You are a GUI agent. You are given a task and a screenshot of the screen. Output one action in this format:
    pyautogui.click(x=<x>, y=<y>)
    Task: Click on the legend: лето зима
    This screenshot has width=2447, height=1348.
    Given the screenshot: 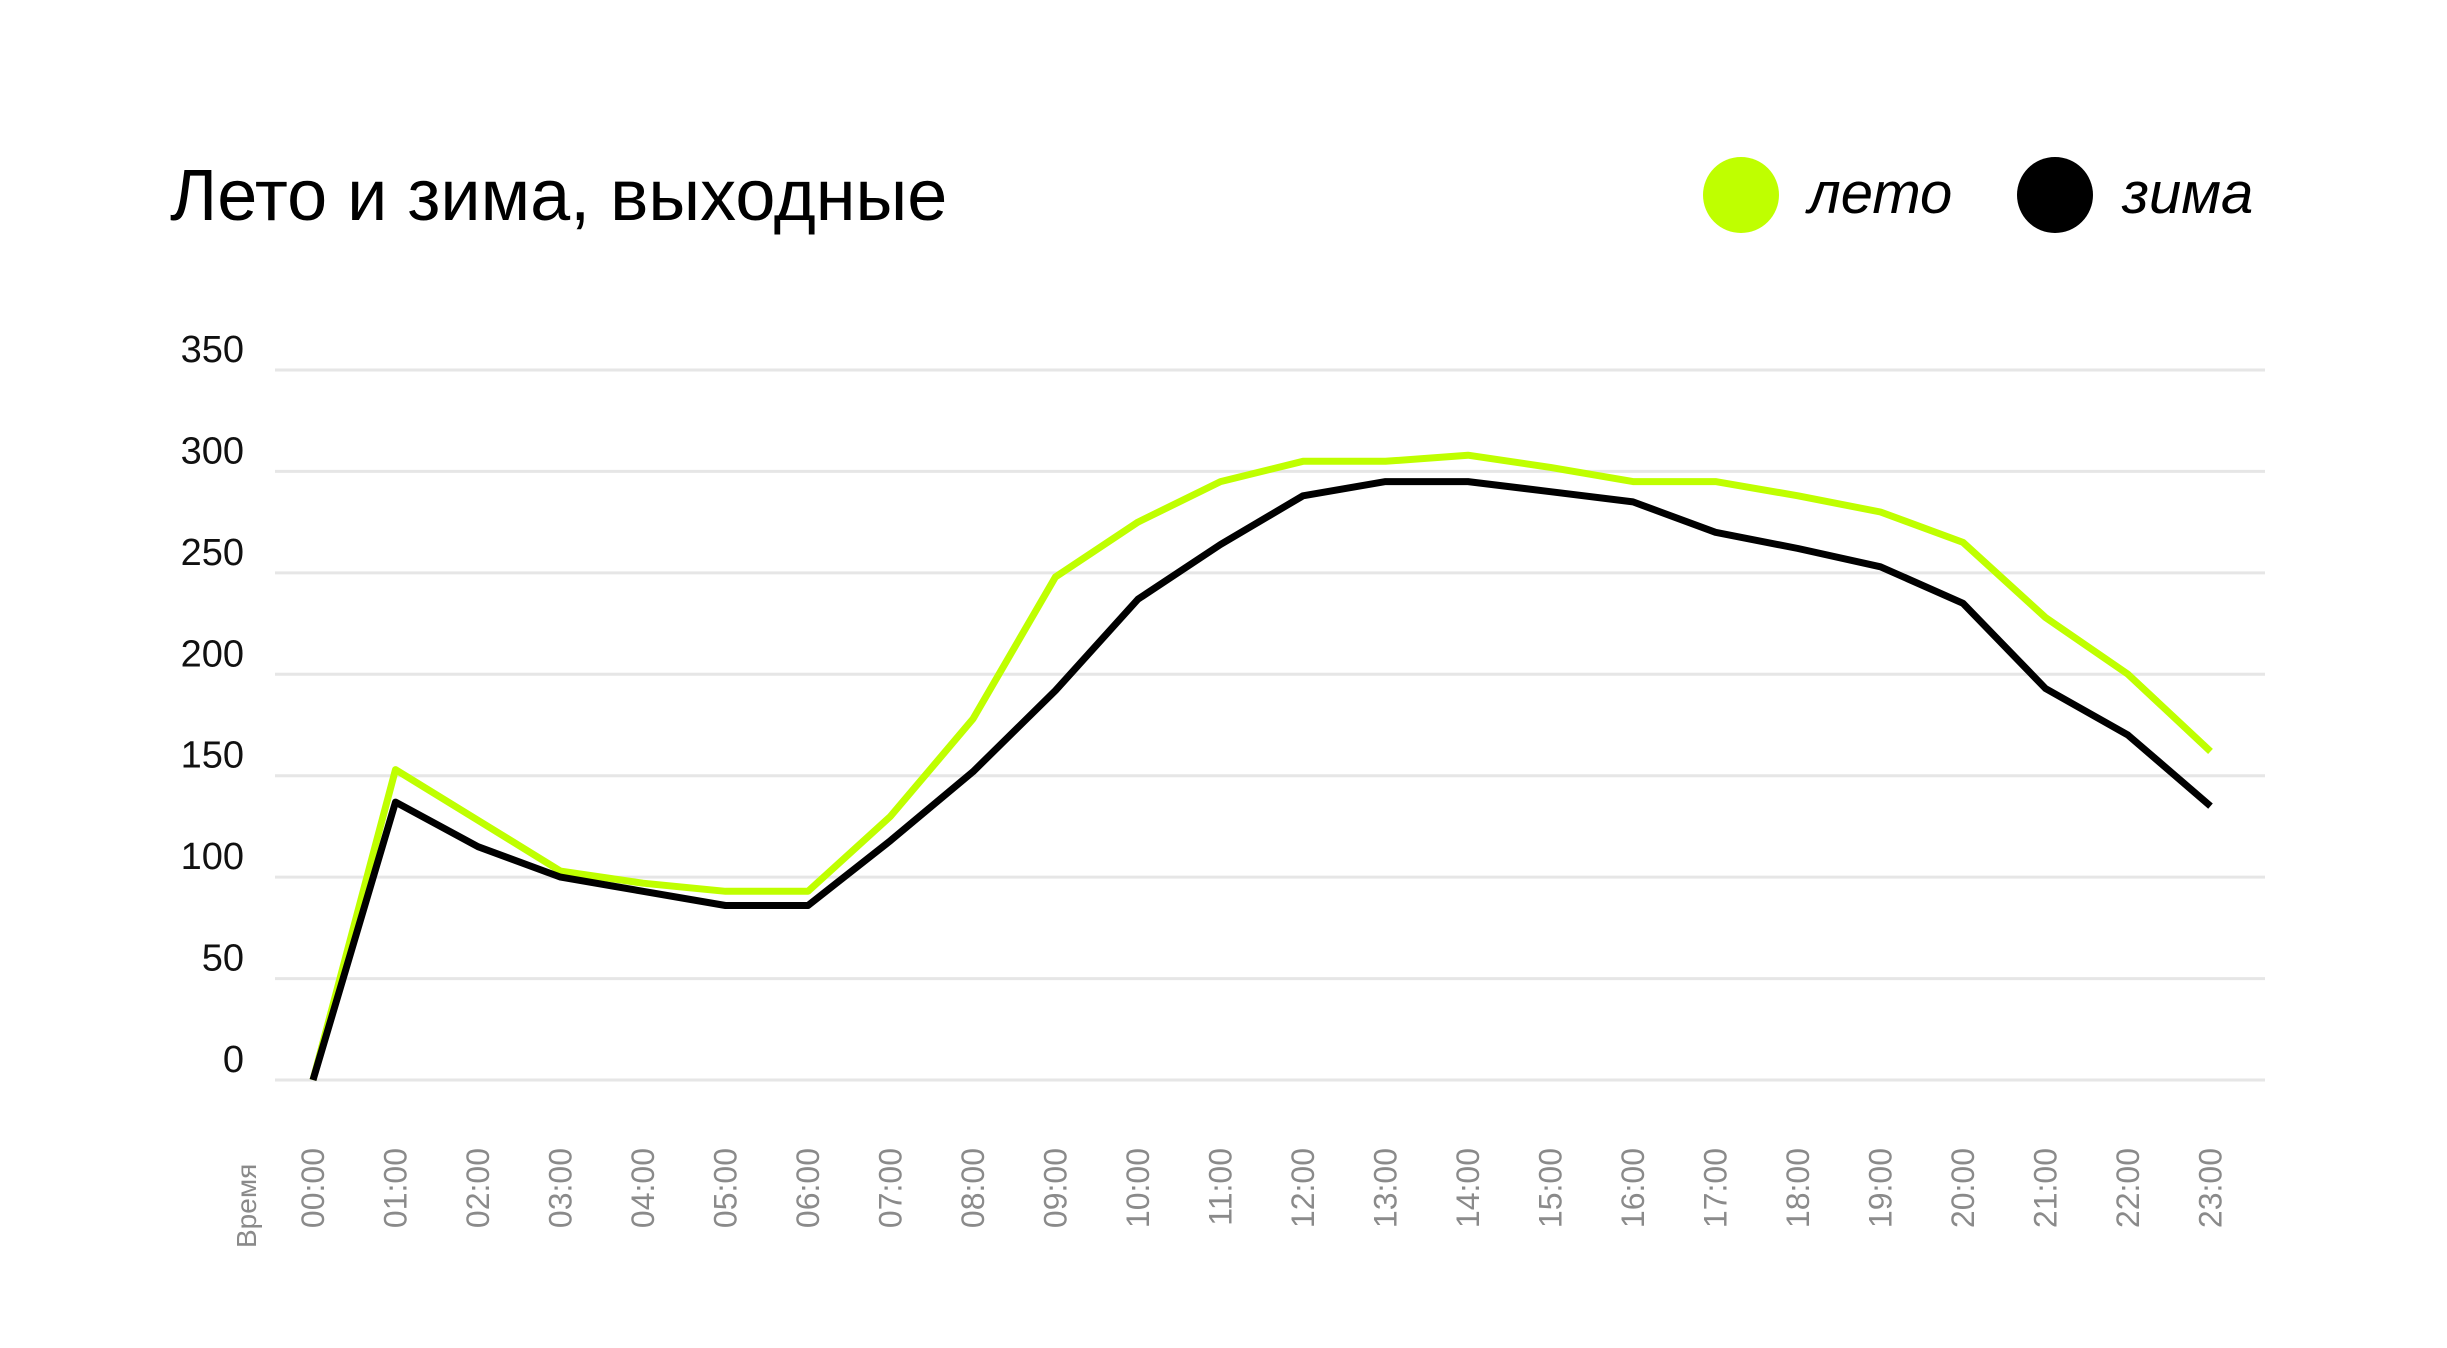 What is the action you would take?
    pyautogui.click(x=1978, y=195)
    